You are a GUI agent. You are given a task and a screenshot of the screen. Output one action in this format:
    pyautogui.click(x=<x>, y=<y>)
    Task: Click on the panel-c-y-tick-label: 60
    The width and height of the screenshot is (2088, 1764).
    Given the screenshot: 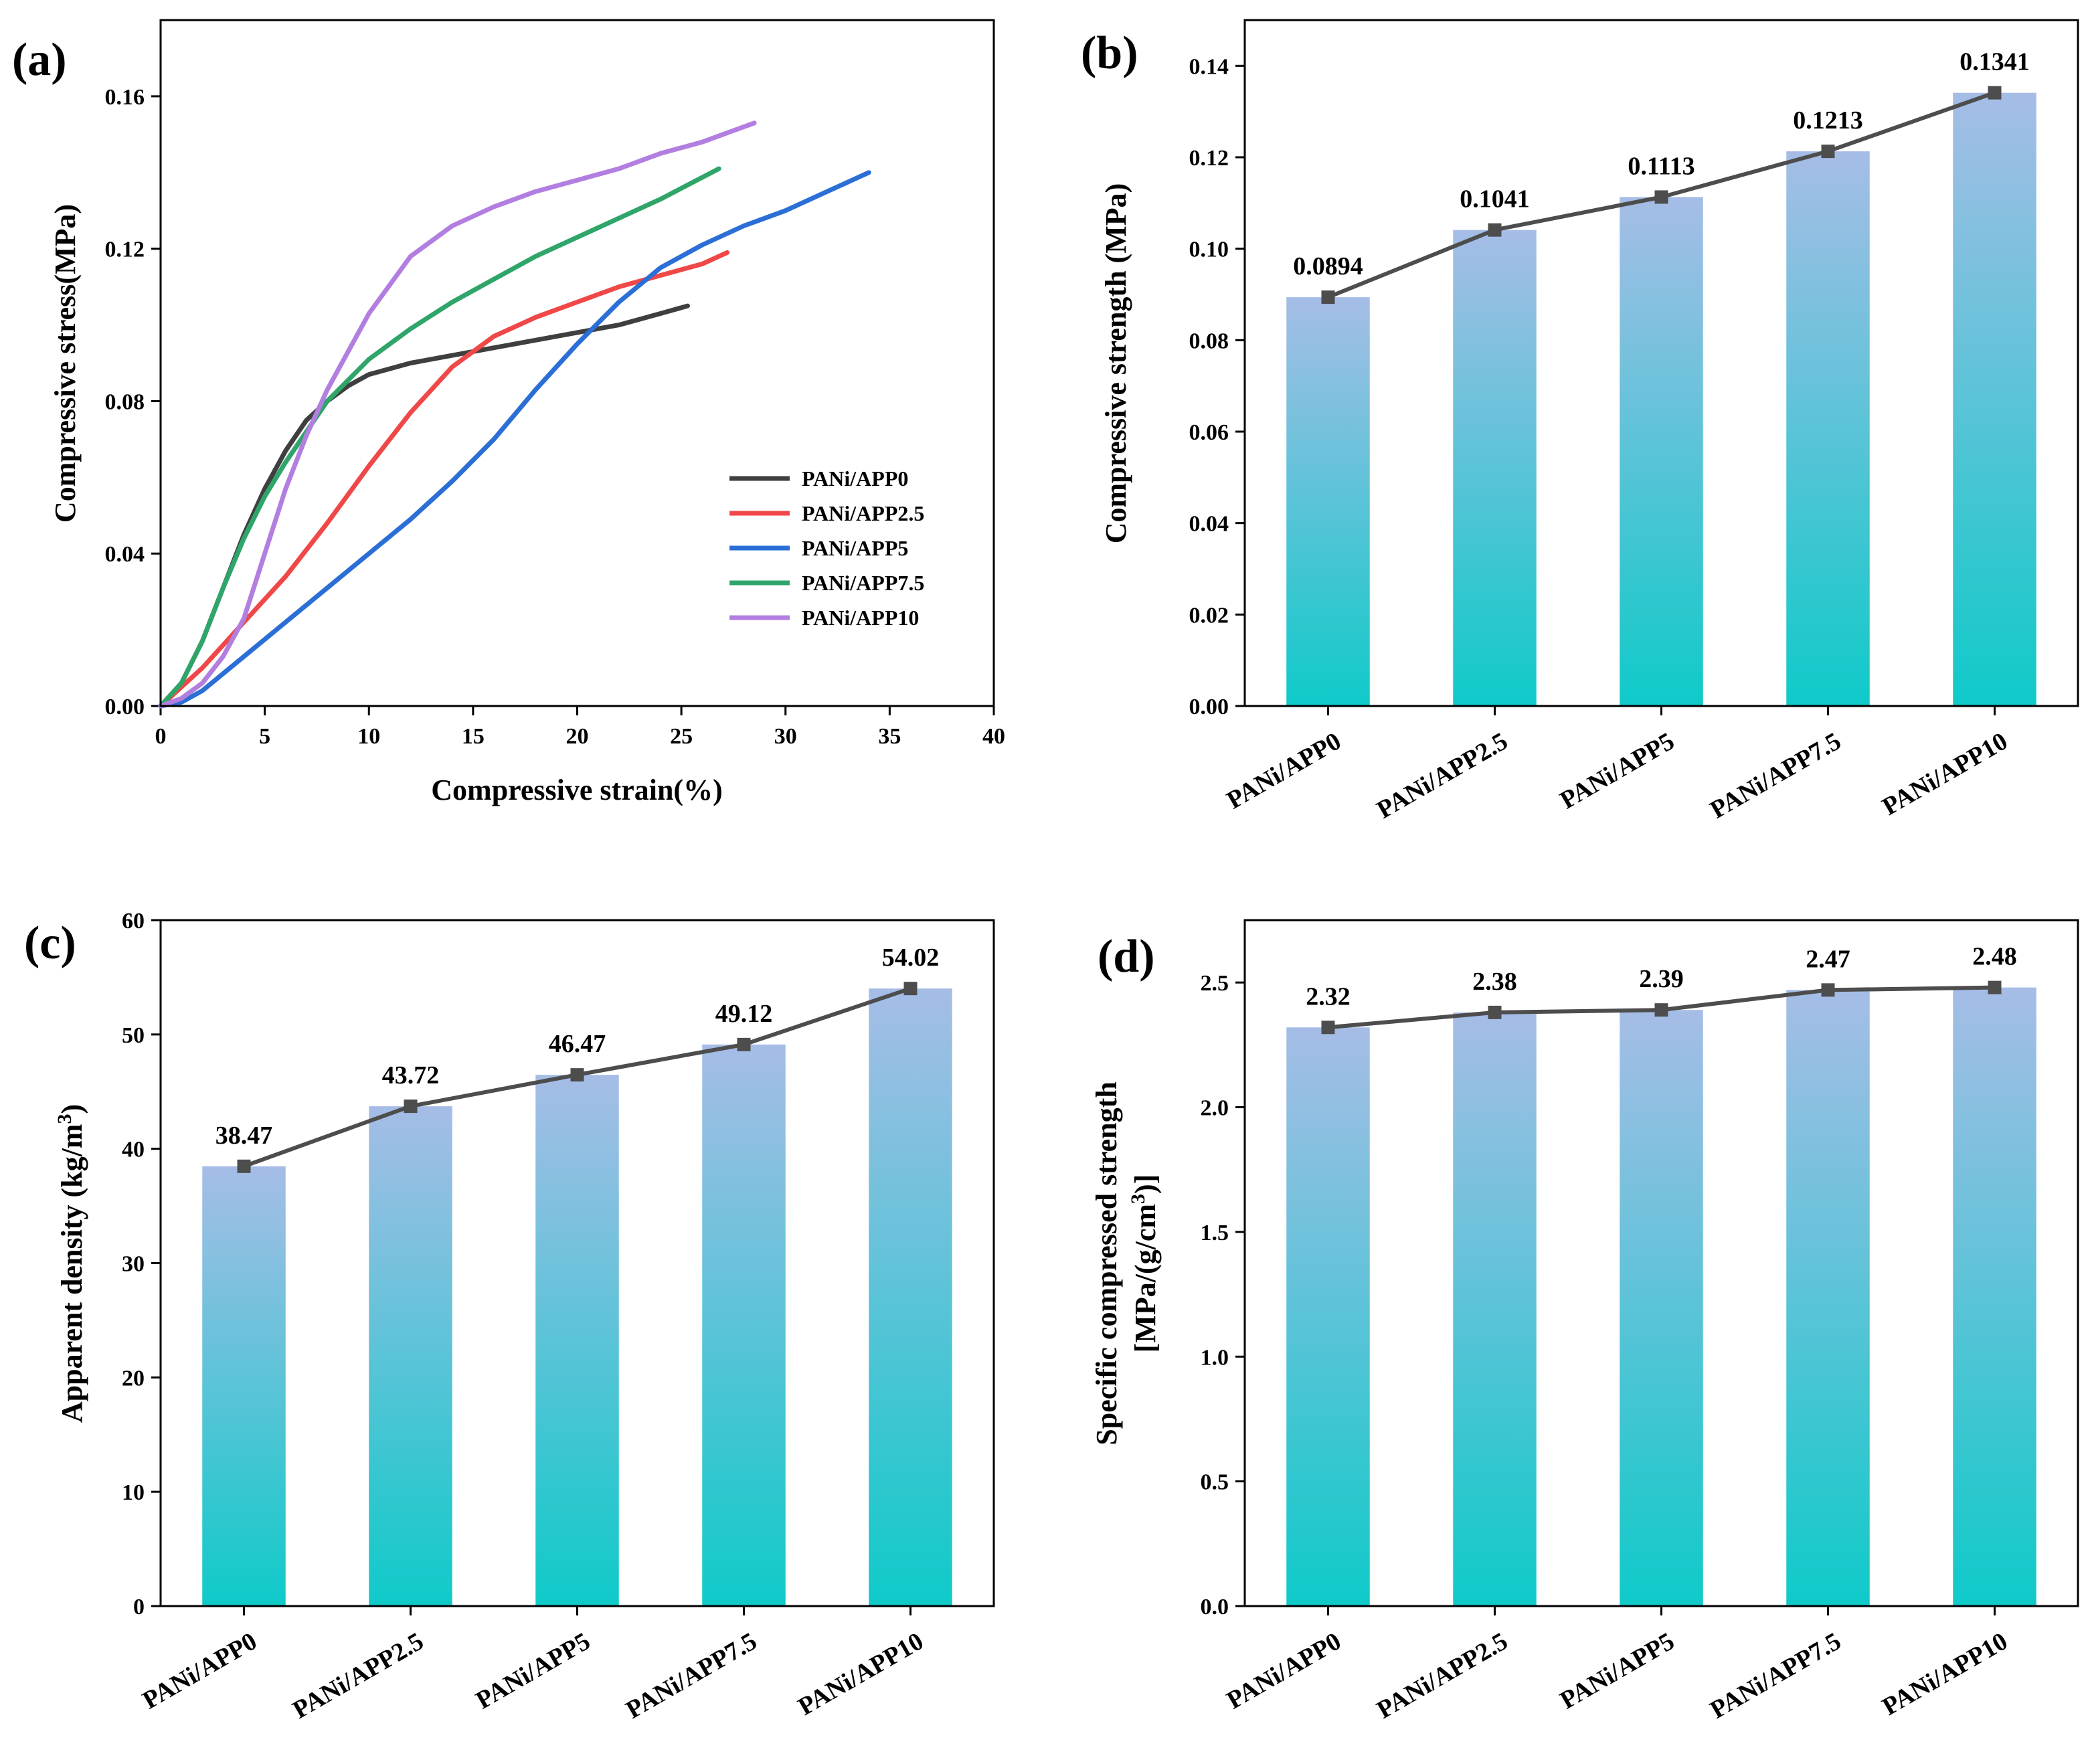 What is the action you would take?
    pyautogui.click(x=133, y=921)
    